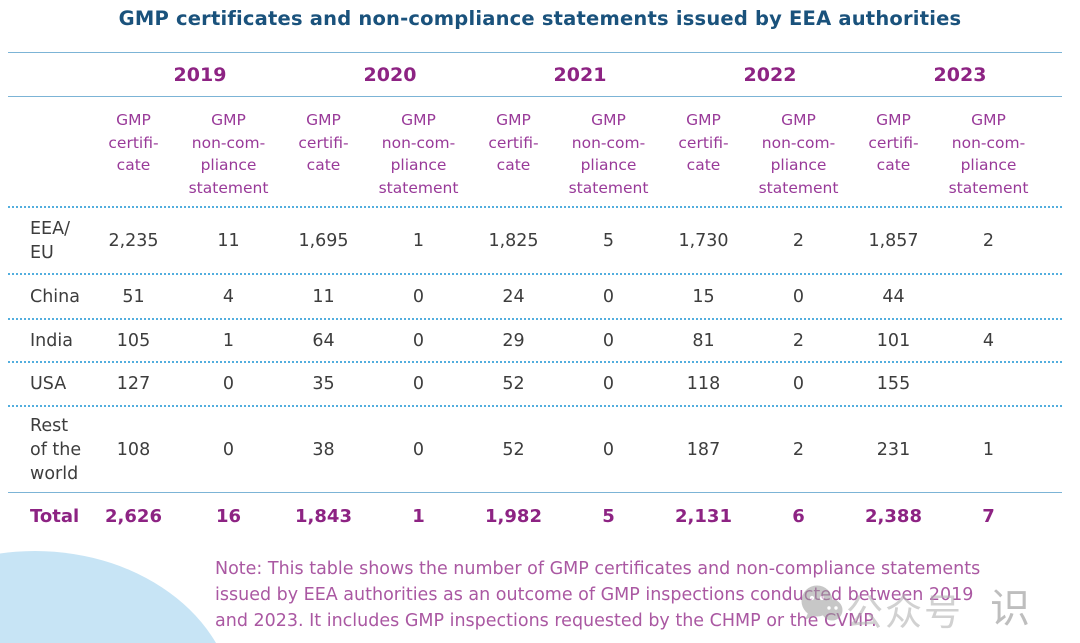  What do you see at coordinates (418, 384) in the screenshot?
I see `value-usa-3: 0` at bounding box center [418, 384].